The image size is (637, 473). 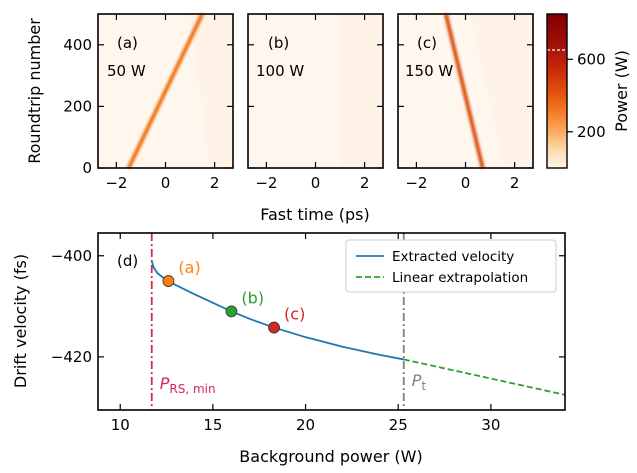 I want to click on velocity-x-tick-label: 15, so click(x=212, y=425).